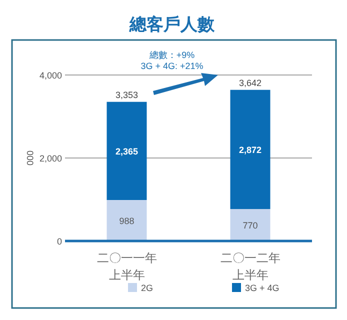 This screenshot has height=320, width=347. Describe the element at coordinates (250, 83) in the screenshot. I see `total-label: 3,642` at that location.